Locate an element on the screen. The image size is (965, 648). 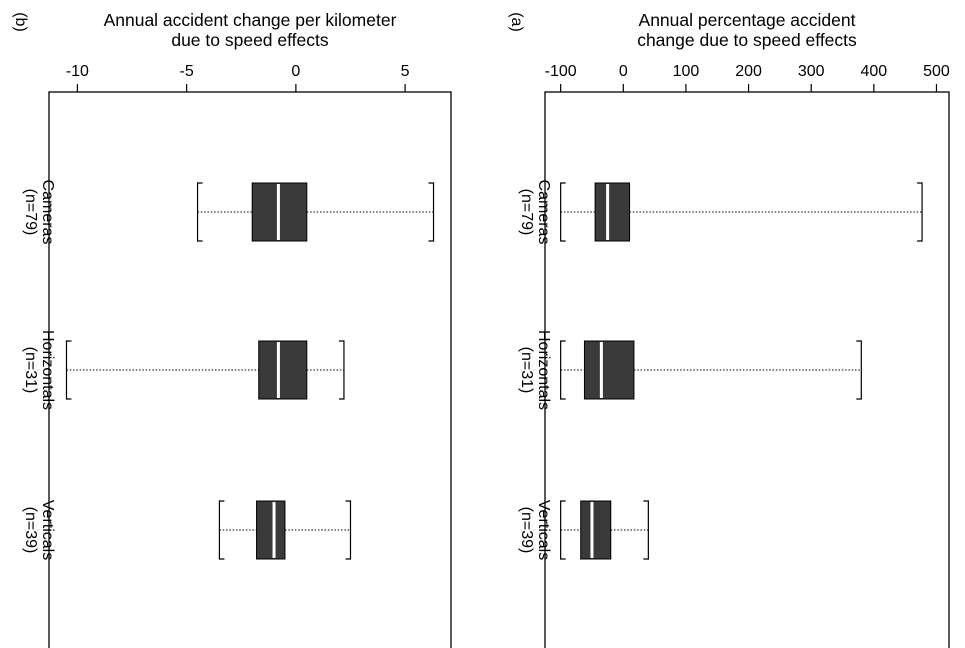
tick-label: 300 is located at coordinates (811, 71).